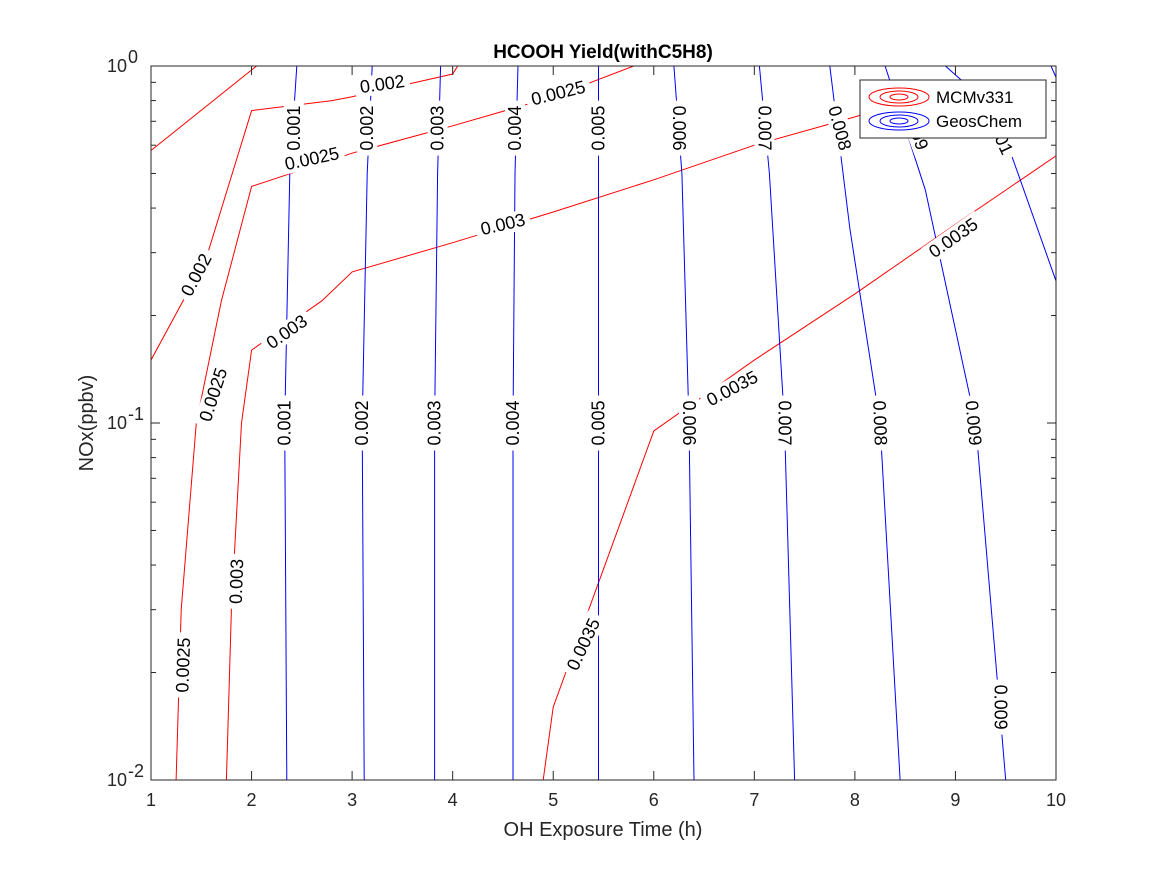 The width and height of the screenshot is (1167, 875). What do you see at coordinates (979, 121) in the screenshot?
I see `legend-label-geoschem: GeosChem` at bounding box center [979, 121].